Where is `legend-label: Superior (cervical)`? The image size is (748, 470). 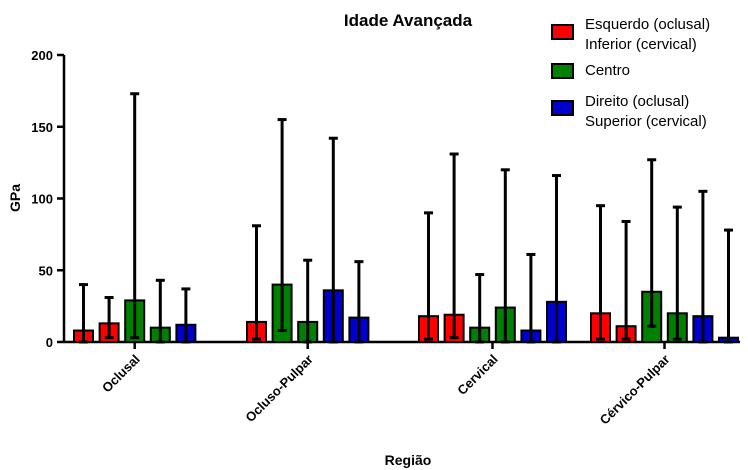 legend-label: Superior (cervical) is located at coordinates (646, 121).